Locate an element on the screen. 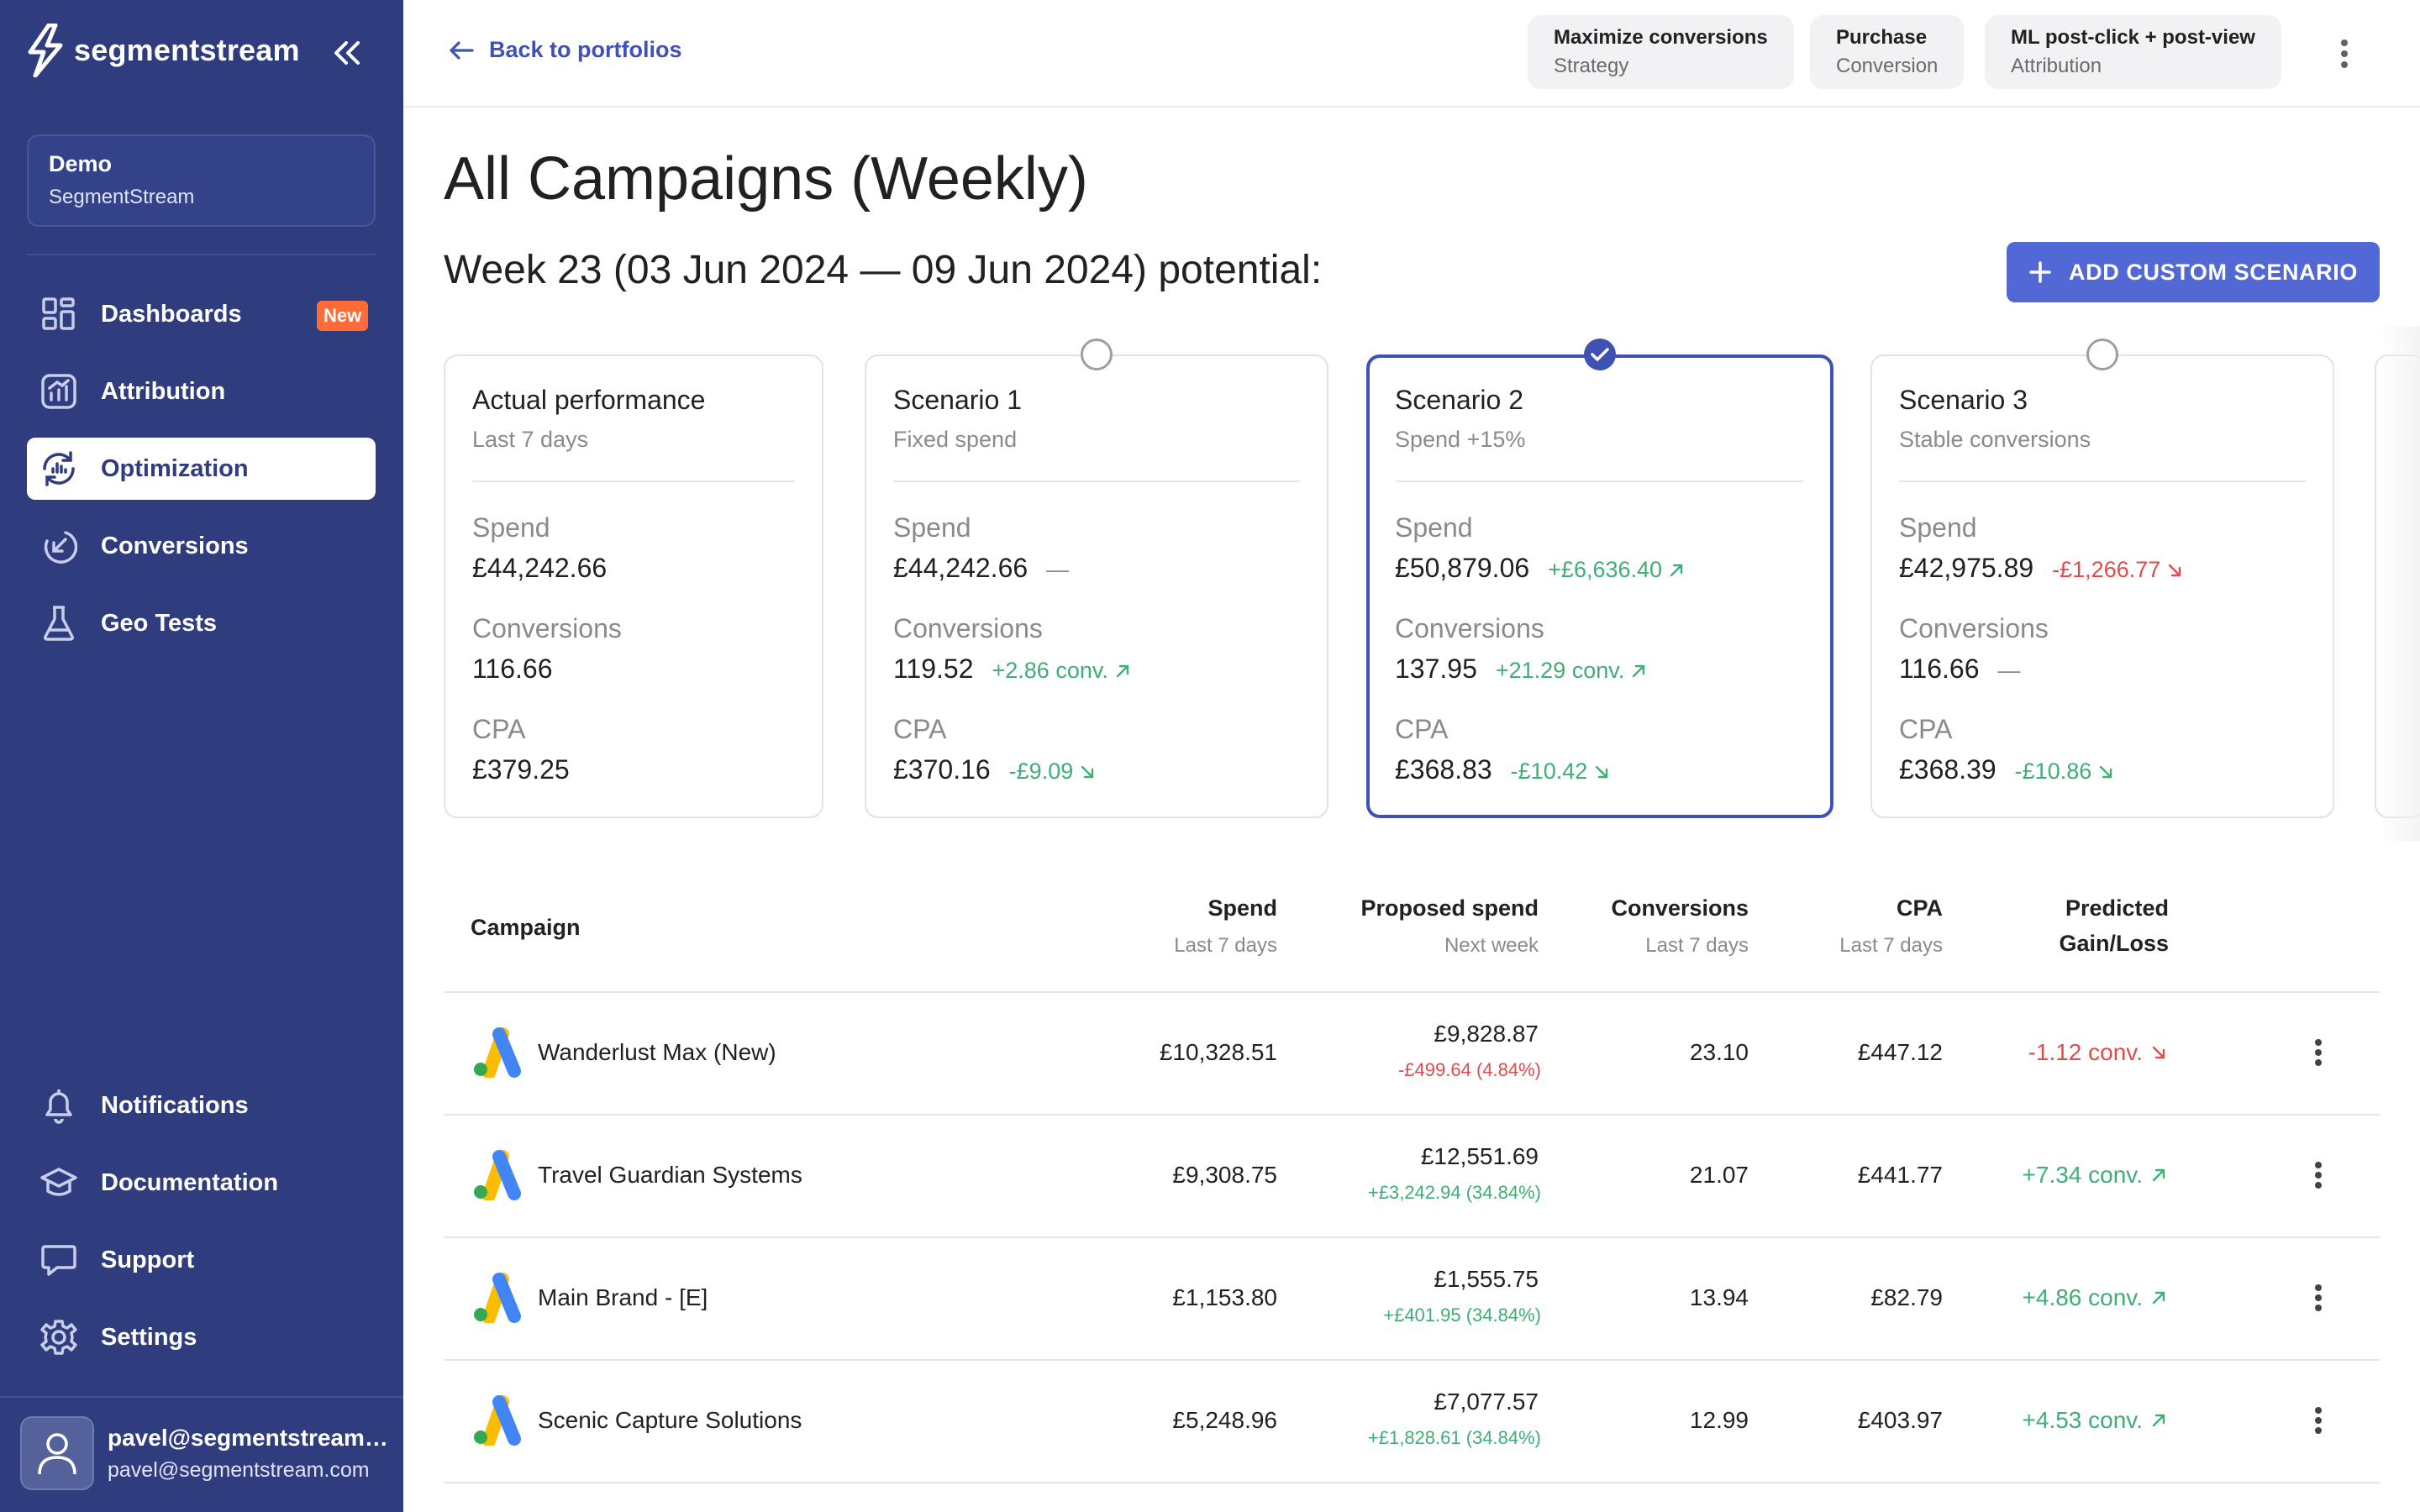 The width and height of the screenshot is (2420, 1512). sidebar-item-notifications: Notifications is located at coordinates (202, 1105).